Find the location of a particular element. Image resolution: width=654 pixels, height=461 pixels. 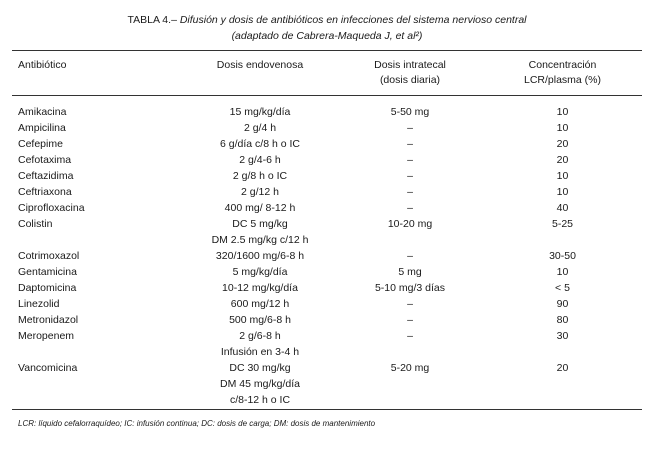

row-line: Gentamicina 5 mg/kg/día 5 mg 10 is located at coordinates (327, 272).